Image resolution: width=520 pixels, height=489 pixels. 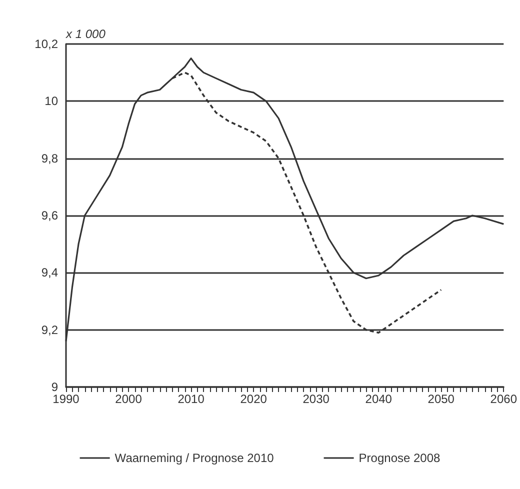 I want to click on x-tick-label: 2020, so click(x=254, y=399).